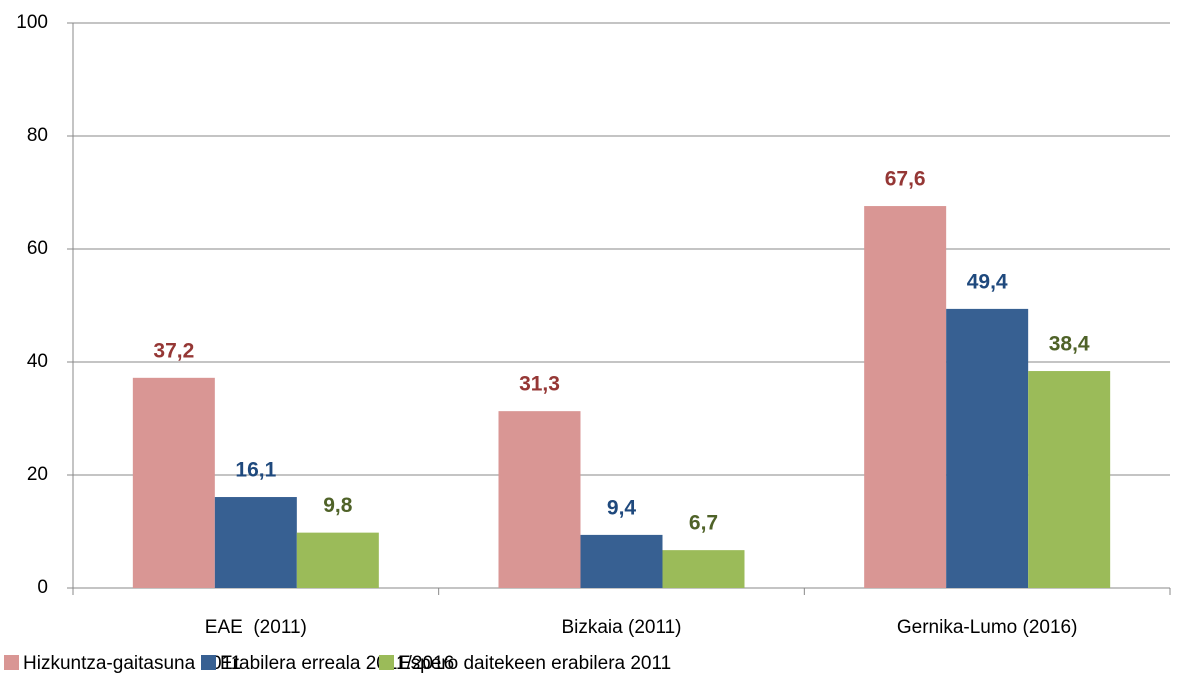 Image resolution: width=1178 pixels, height=690 pixels. Describe the element at coordinates (132, 663) in the screenshot. I see `legend-label: Hizkuntza-gaitasuna 2011` at that location.